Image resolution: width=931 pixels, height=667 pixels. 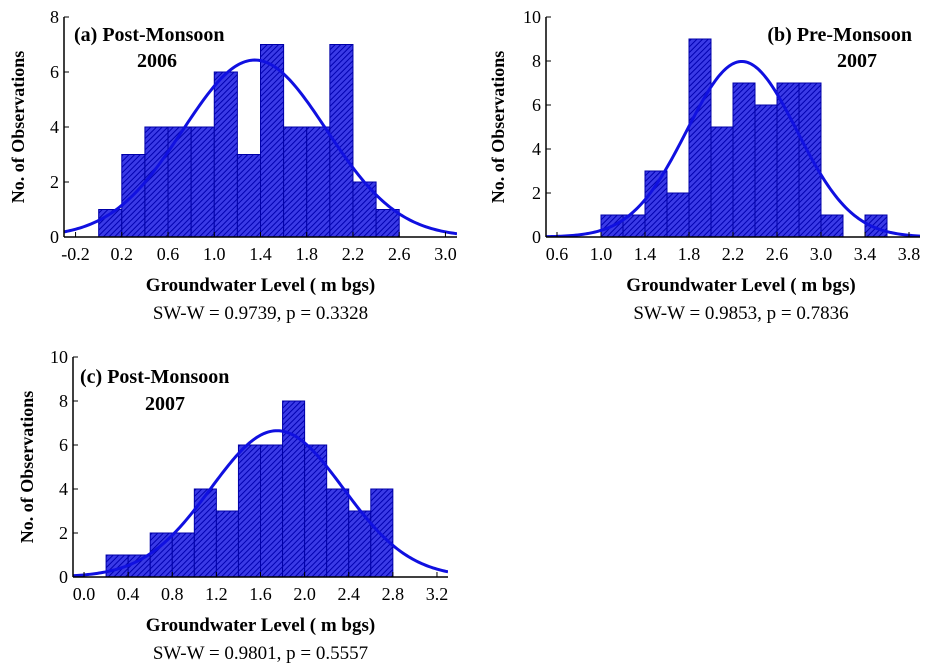 What do you see at coordinates (304, 594) in the screenshot?
I see `x-tick-label: 2.0` at bounding box center [304, 594].